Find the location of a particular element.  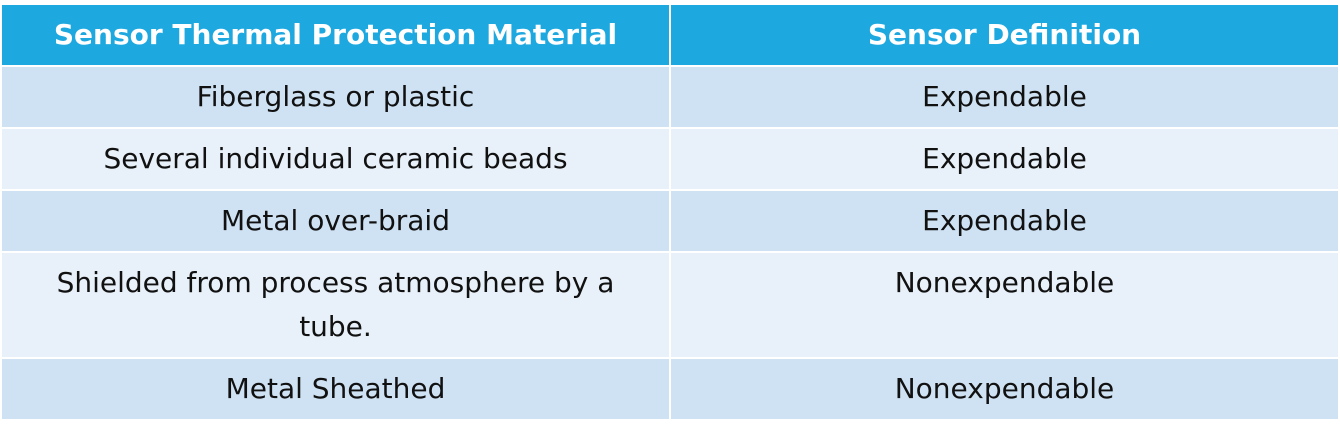

table-cell: Fiberglass or plastic is located at coordinates (335, 97).